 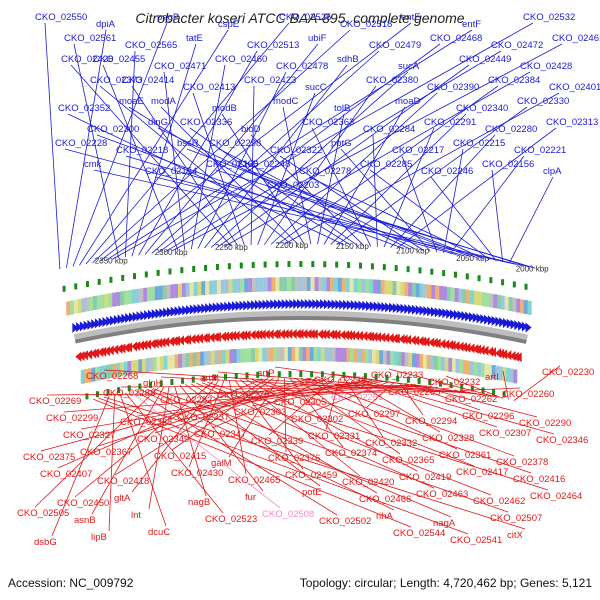 What do you see at coordinates (112, 376) in the screenshot?
I see `bottom-gene-label: CKO_02268` at bounding box center [112, 376].